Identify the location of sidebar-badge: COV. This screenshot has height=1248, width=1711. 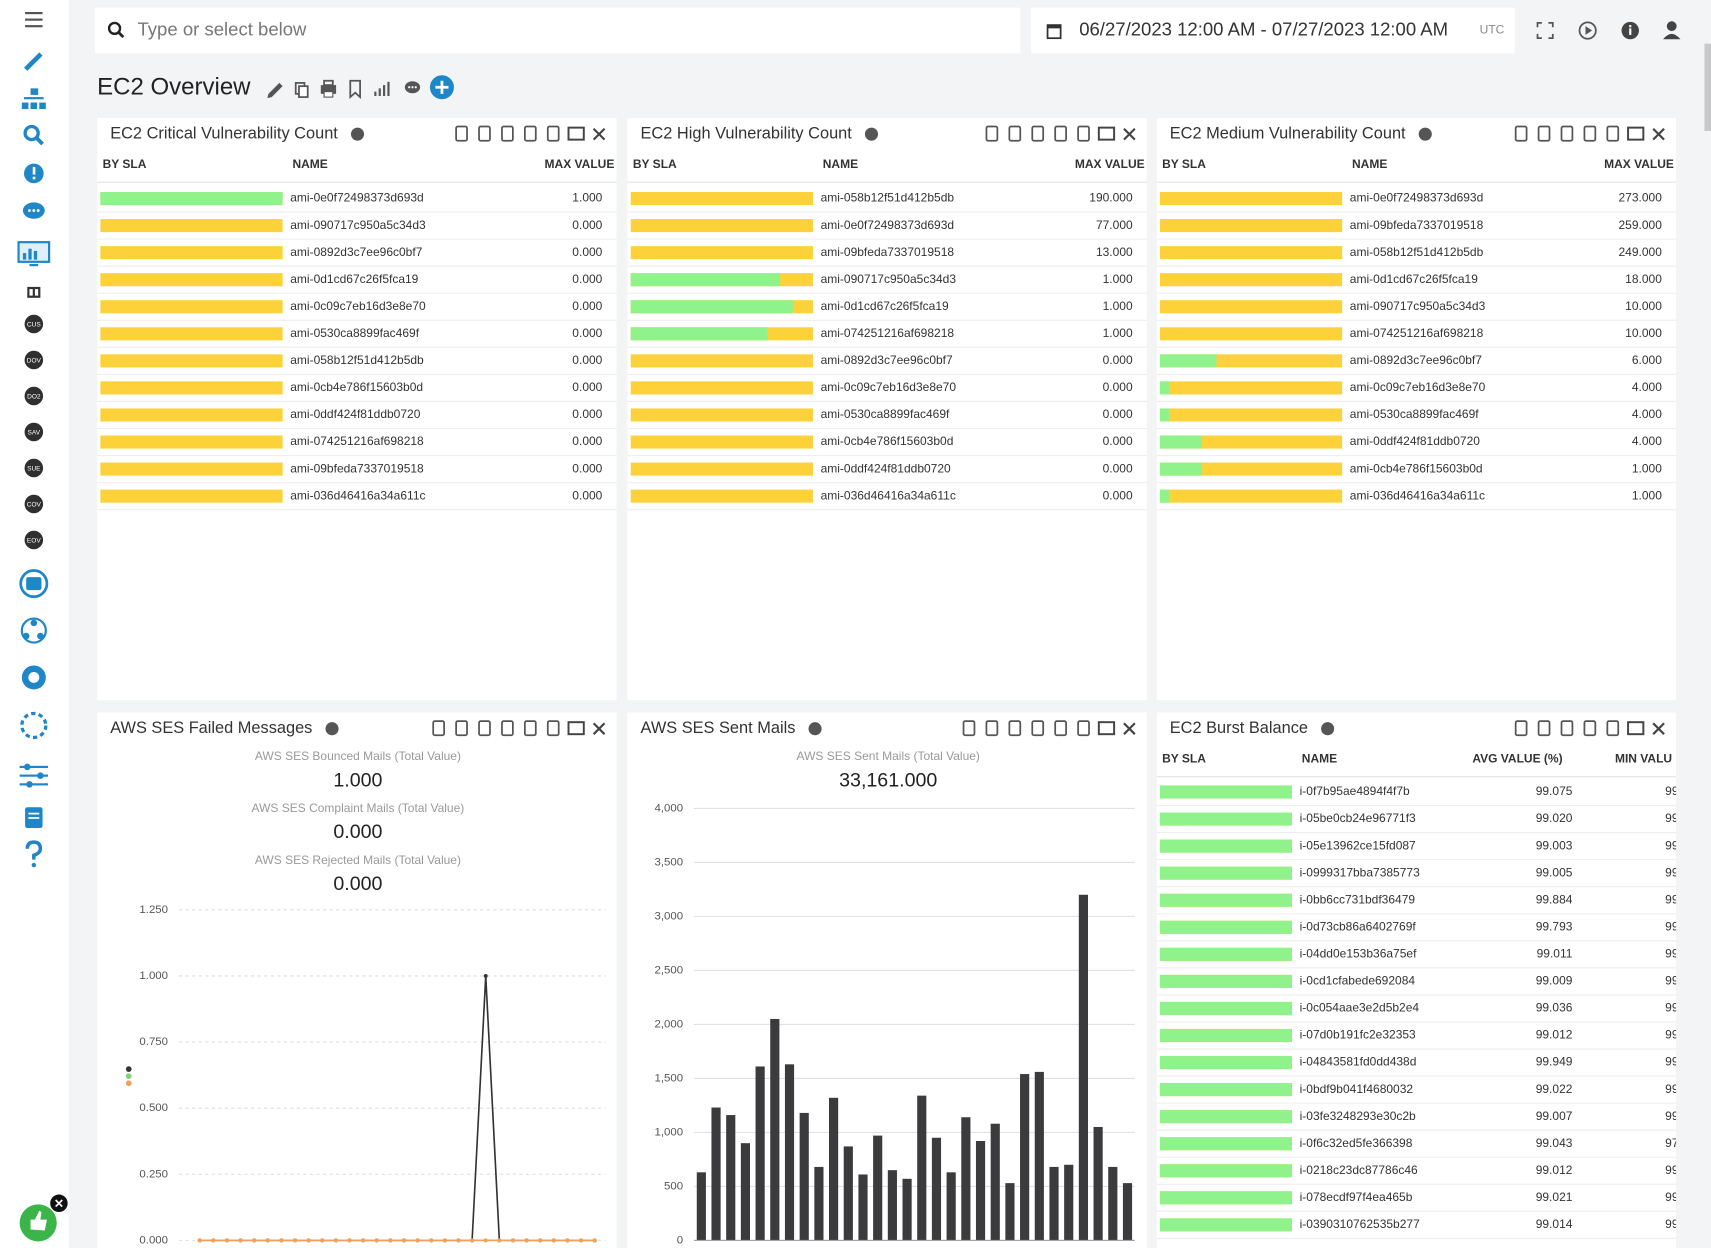
(34, 504).